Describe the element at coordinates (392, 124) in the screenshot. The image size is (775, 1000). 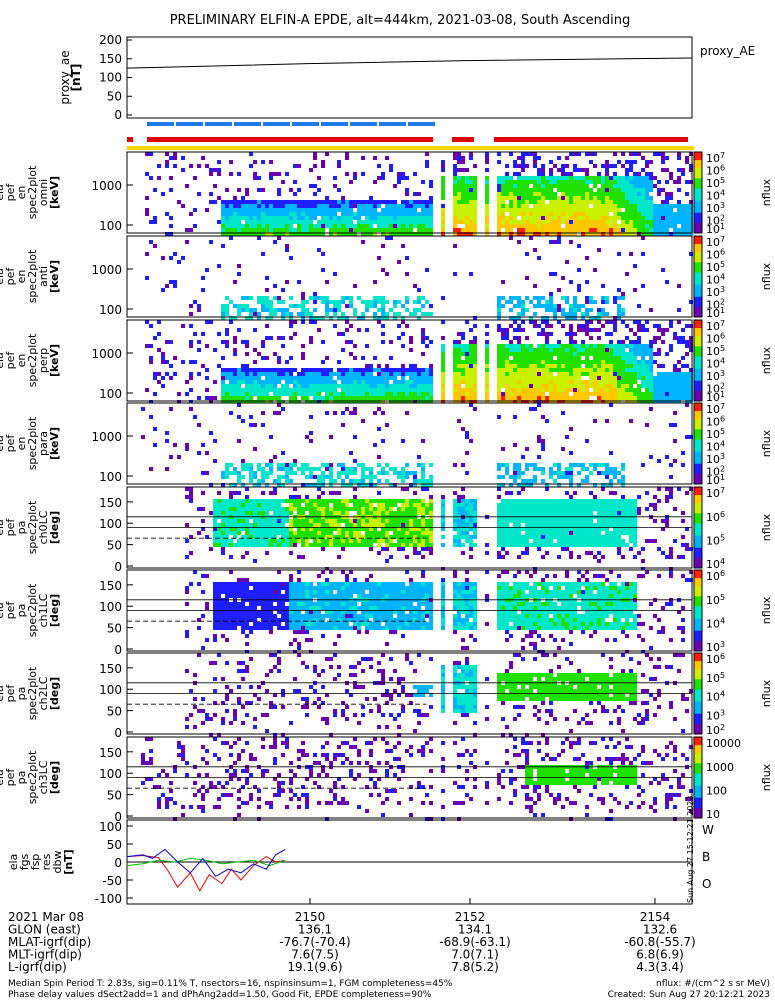
I see `science-zone-dash` at that location.